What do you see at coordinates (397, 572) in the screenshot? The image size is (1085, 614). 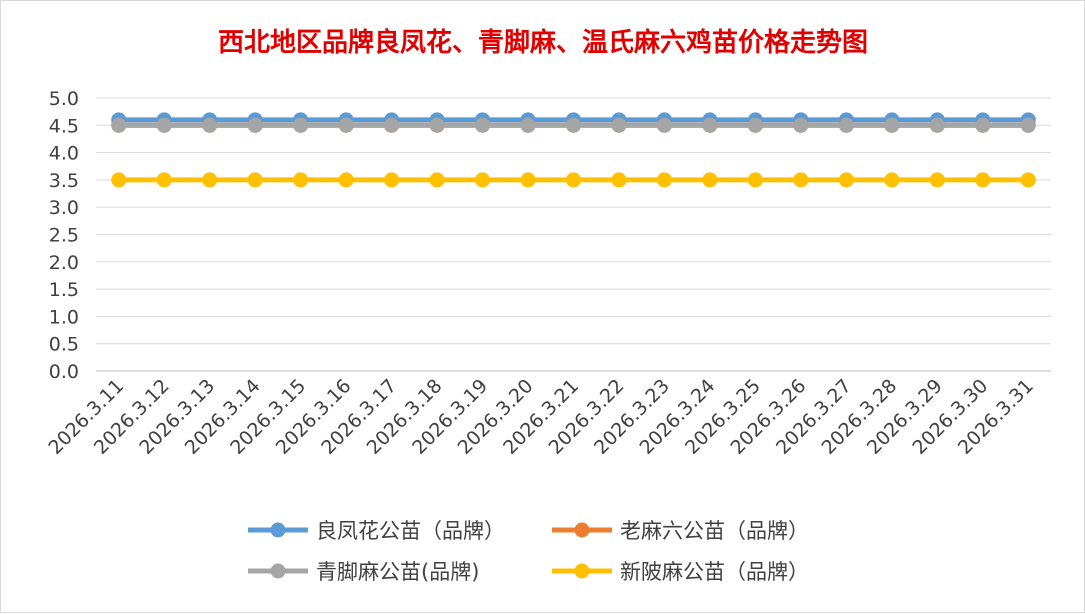 I see `legend-label: 青脚麻公苗(品牌)` at bounding box center [397, 572].